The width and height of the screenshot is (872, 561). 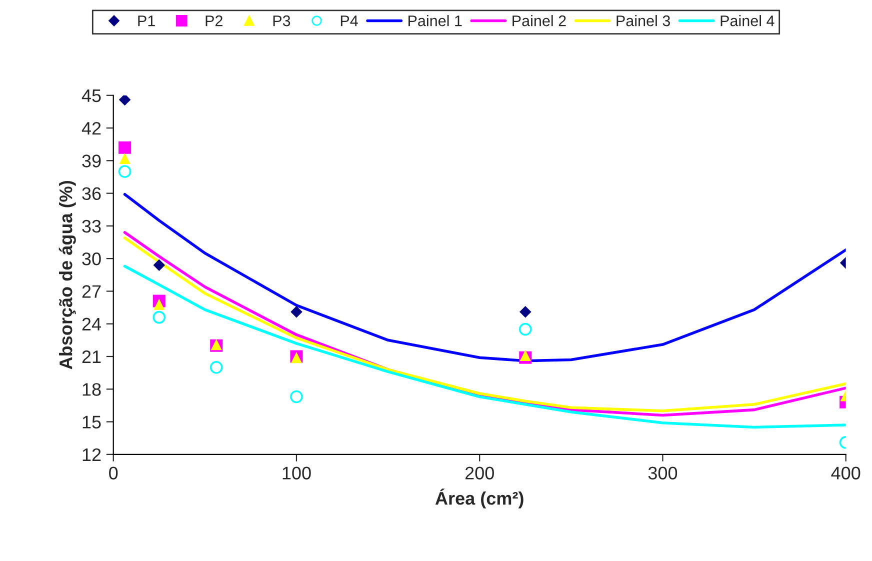 I want to click on y-tick-label: 24, so click(x=92, y=324).